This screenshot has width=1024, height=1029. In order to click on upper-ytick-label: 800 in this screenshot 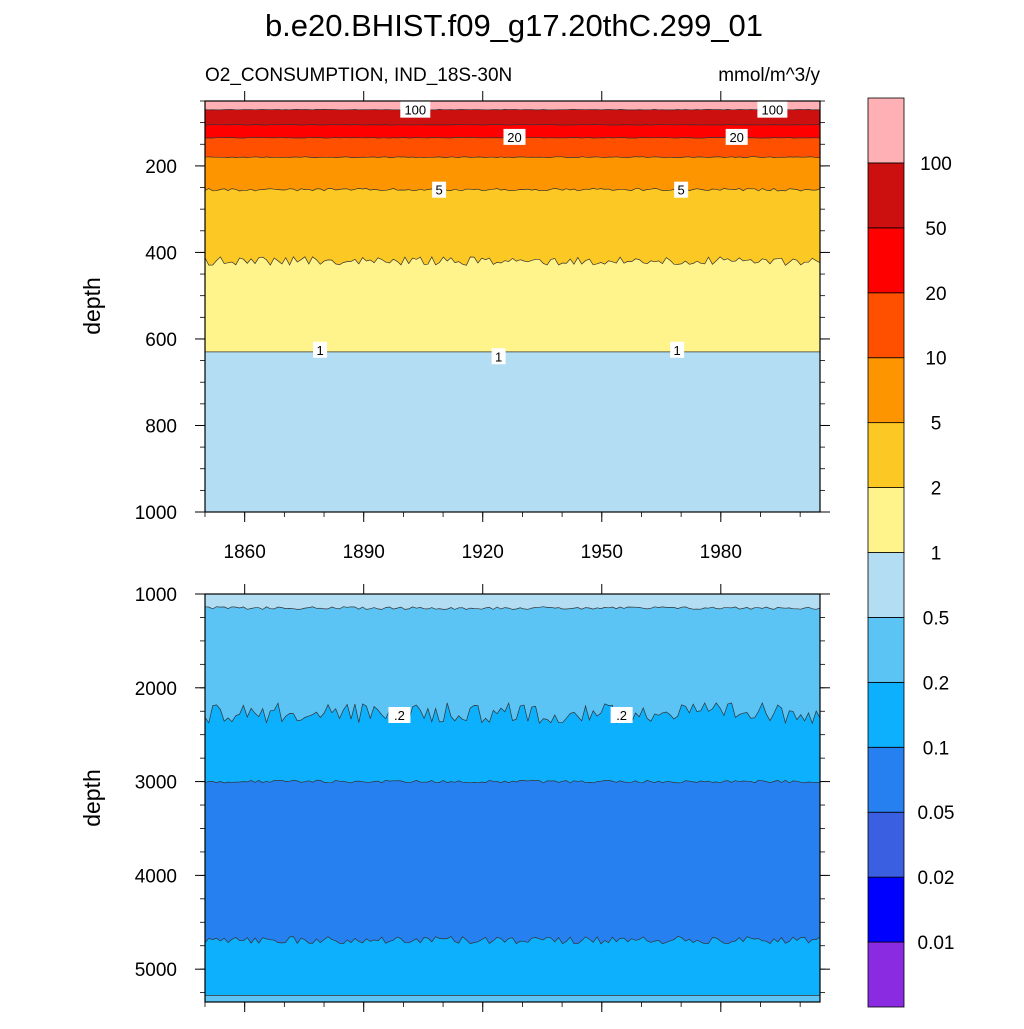, I will do `click(161, 426)`.